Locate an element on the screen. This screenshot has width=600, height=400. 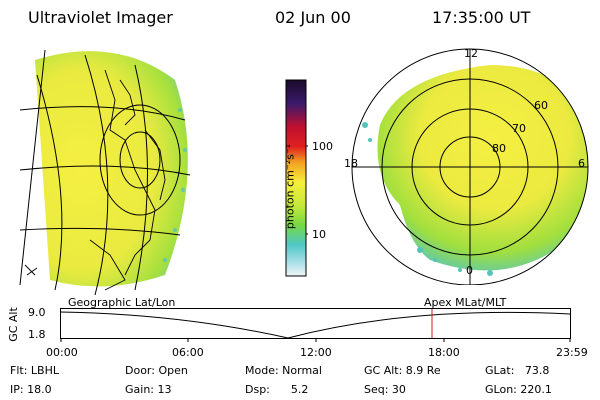
status-flt: Flt: LBHL is located at coordinates (34, 370).